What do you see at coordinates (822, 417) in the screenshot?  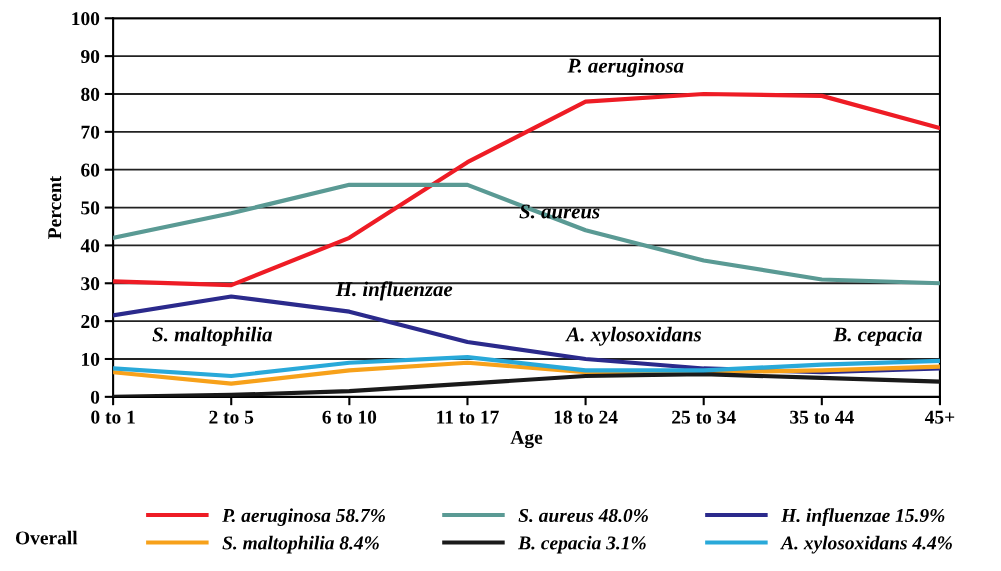 I see `x-tick-label: 35 to 44` at bounding box center [822, 417].